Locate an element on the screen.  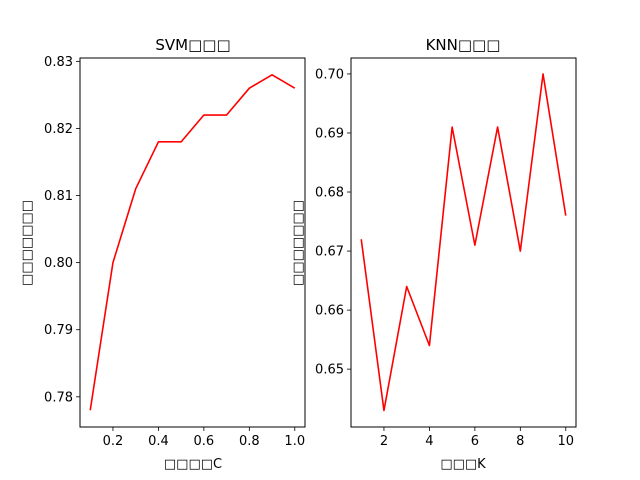
knn-y-tick-label: 0.70 is located at coordinates (329, 74).